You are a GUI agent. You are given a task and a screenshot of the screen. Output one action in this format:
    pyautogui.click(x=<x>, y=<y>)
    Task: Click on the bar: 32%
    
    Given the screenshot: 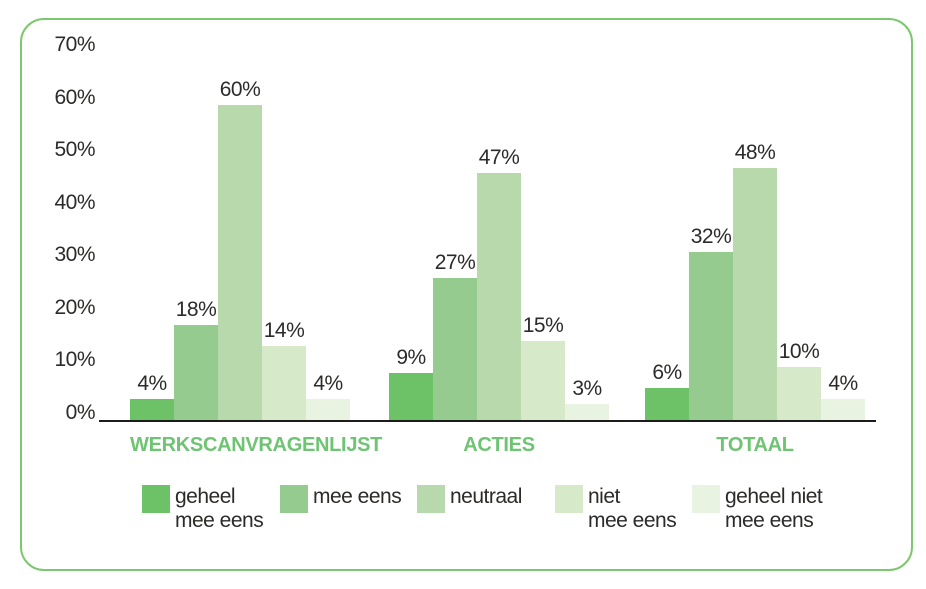 What is the action you would take?
    pyautogui.click(x=711, y=322)
    